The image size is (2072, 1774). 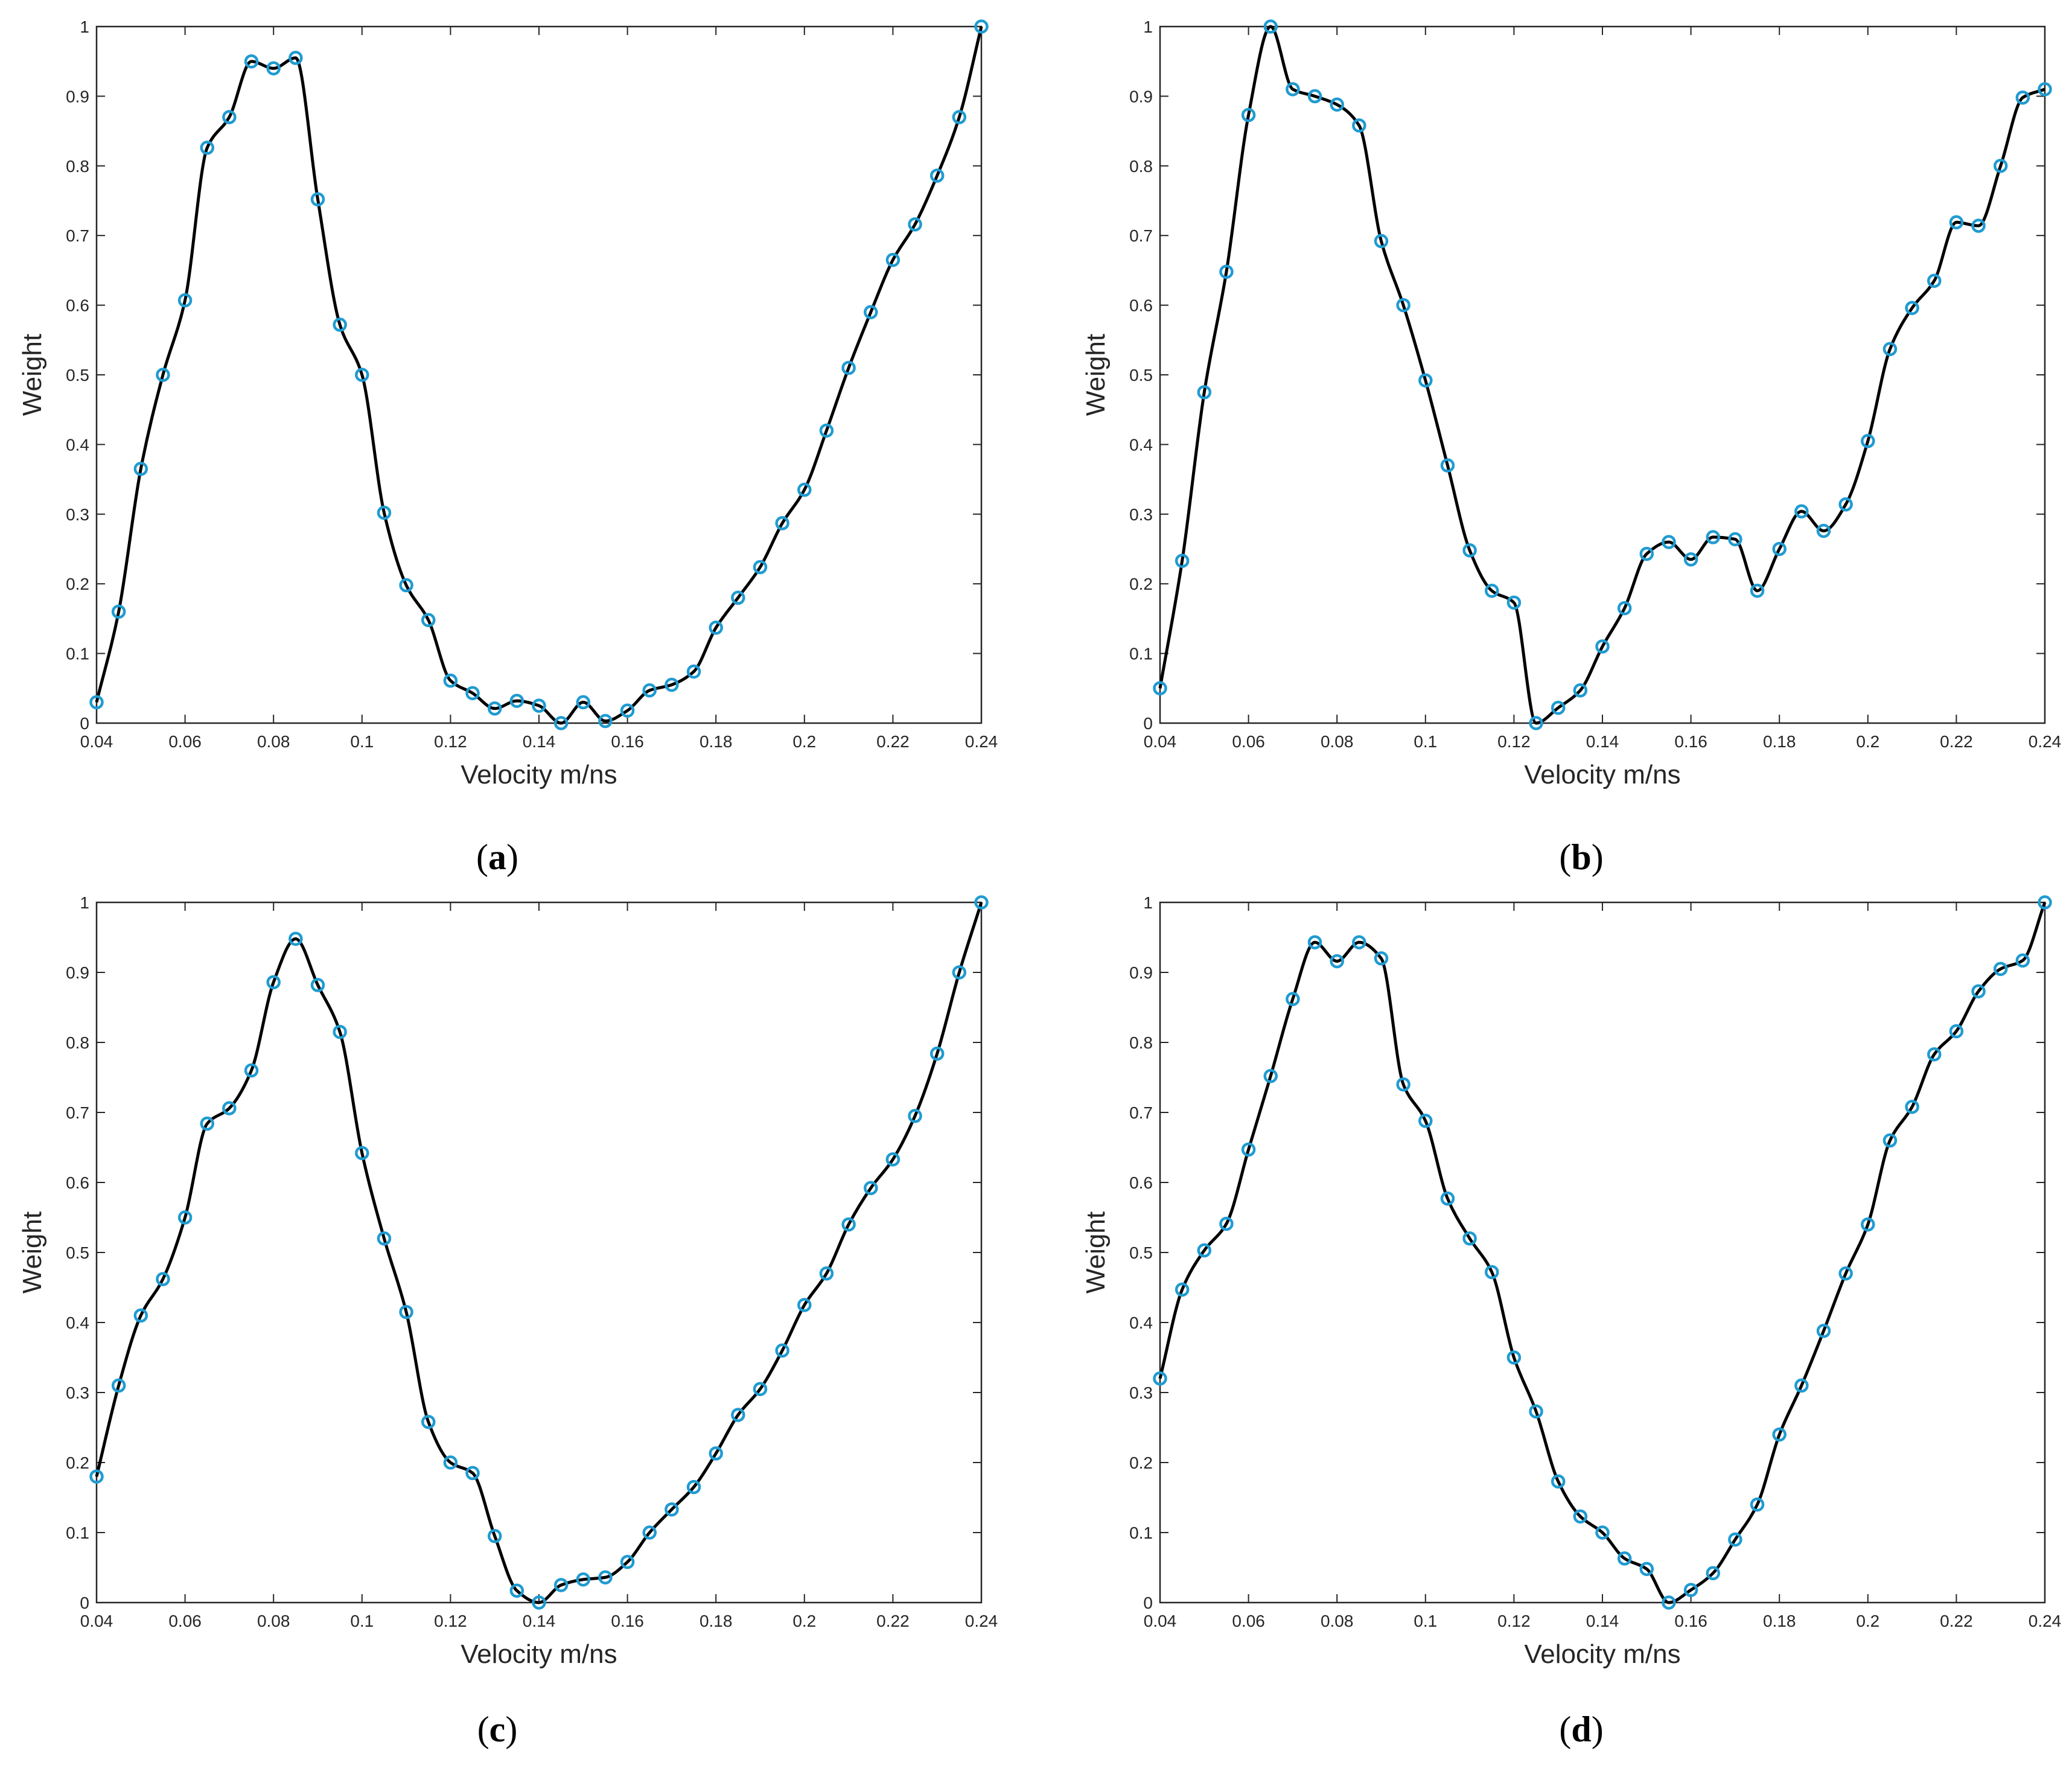 I want to click on x-axis-title: Velocity m/ns, so click(x=539, y=775).